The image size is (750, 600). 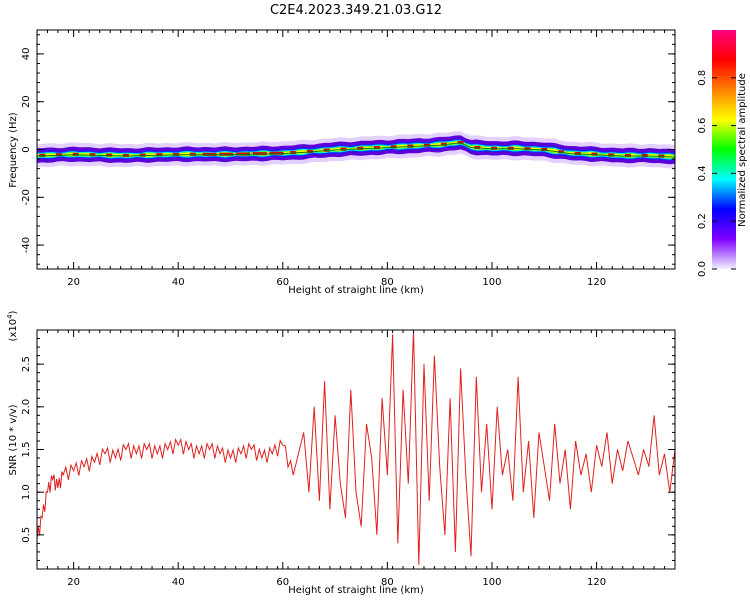 I want to click on colorbar-ticks: 0.0 0.2 0.4 0.6 0.8, so click(x=716, y=173).